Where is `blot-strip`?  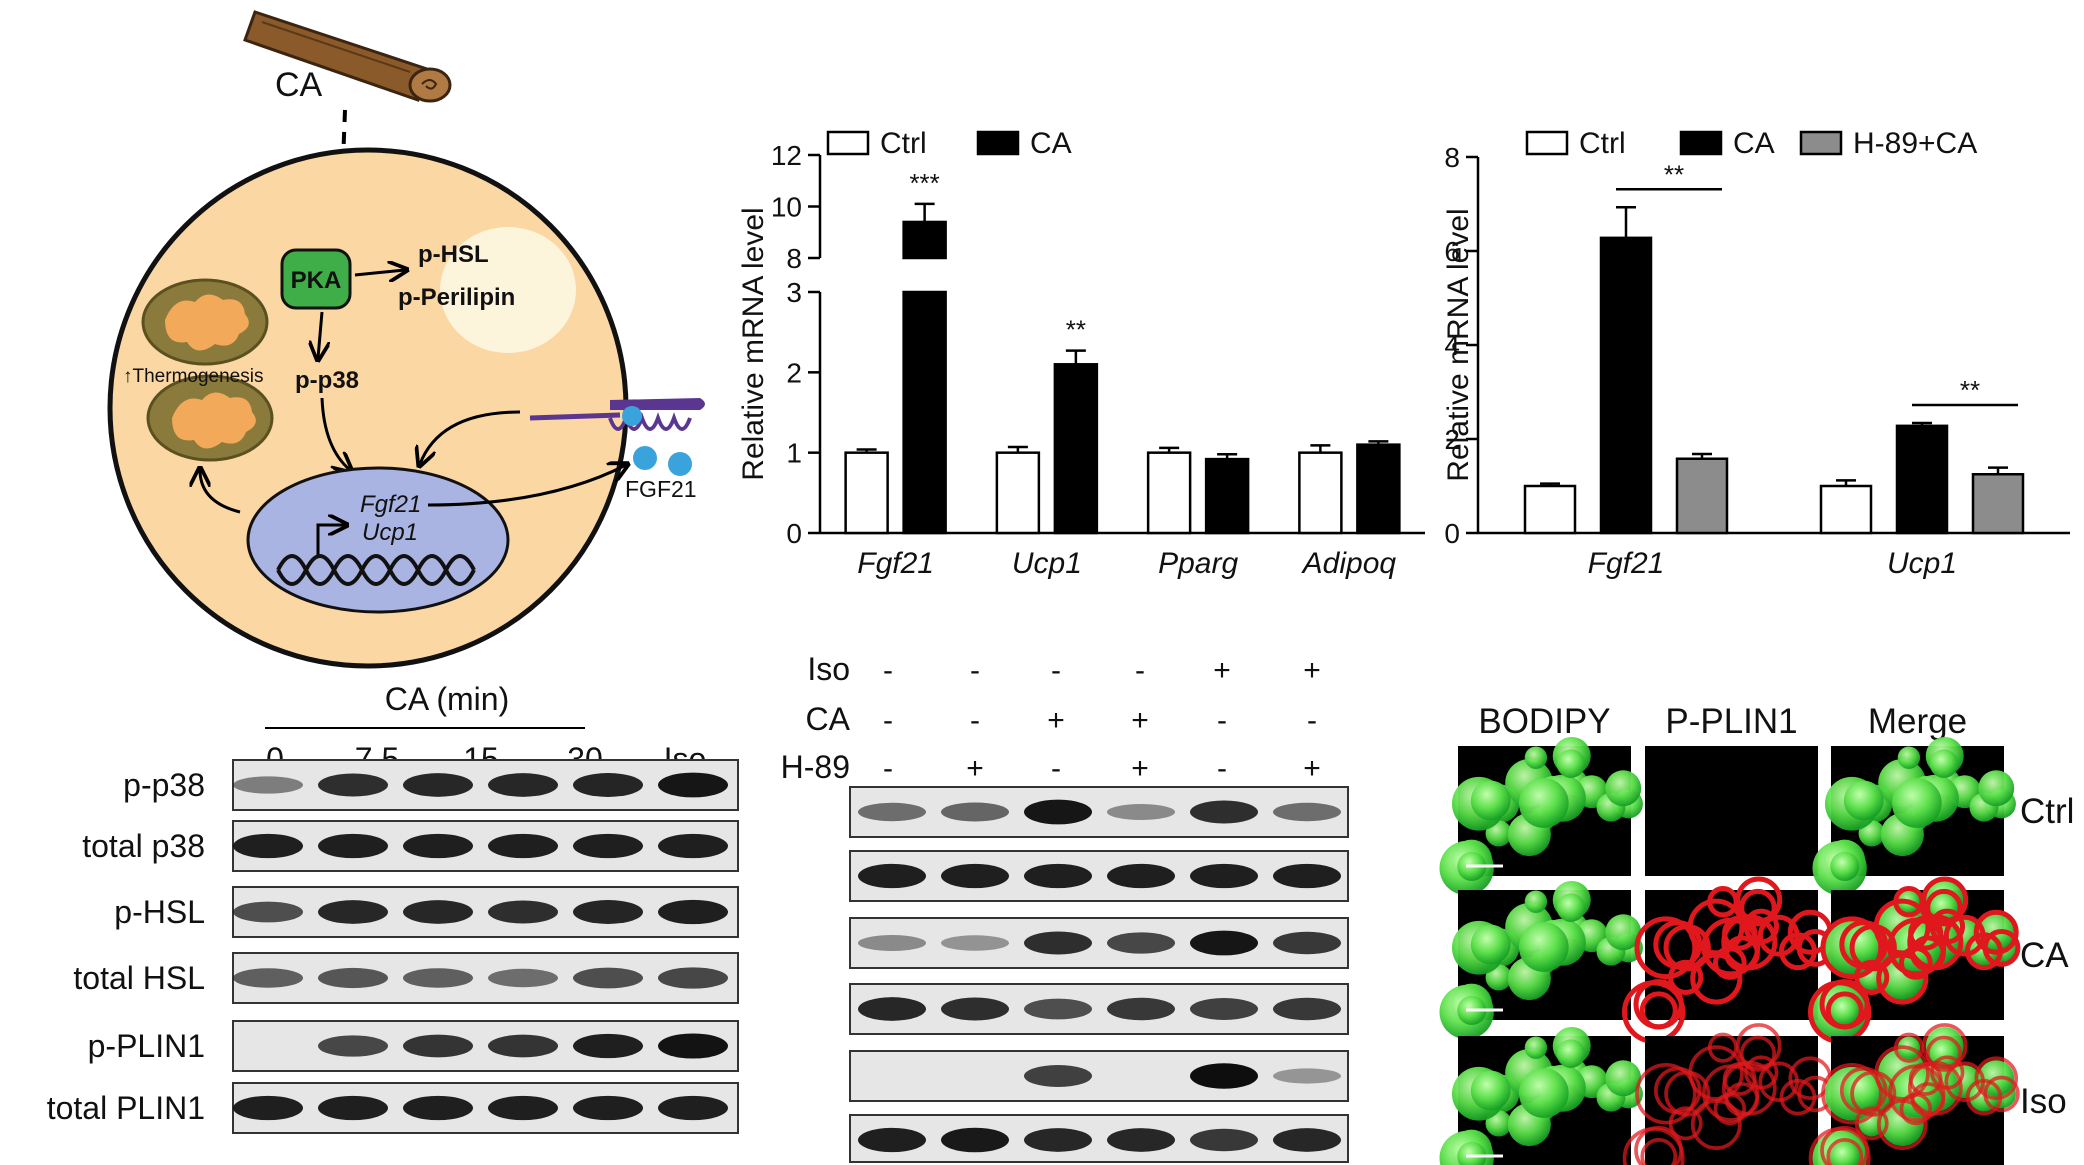
blot-strip is located at coordinates (485, 785).